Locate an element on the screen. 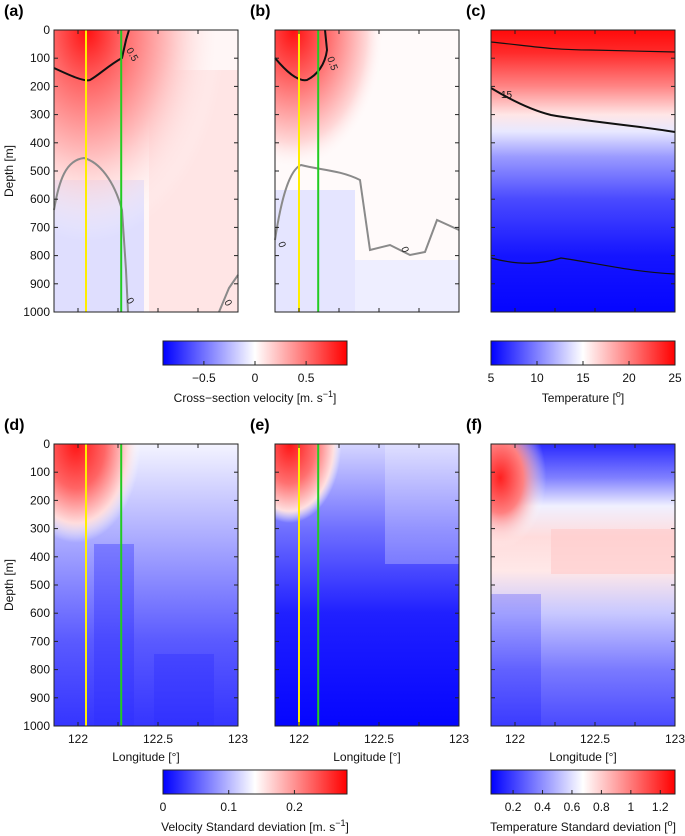 Image resolution: width=685 pixels, height=836 pixels. isotherm-upper is located at coordinates (583, 47).